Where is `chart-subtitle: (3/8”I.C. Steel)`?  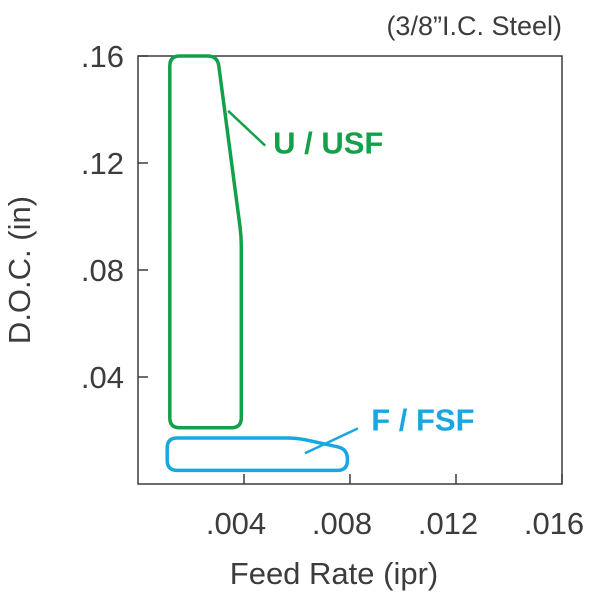
chart-subtitle: (3/8”I.C. Steel) is located at coordinates (474, 26).